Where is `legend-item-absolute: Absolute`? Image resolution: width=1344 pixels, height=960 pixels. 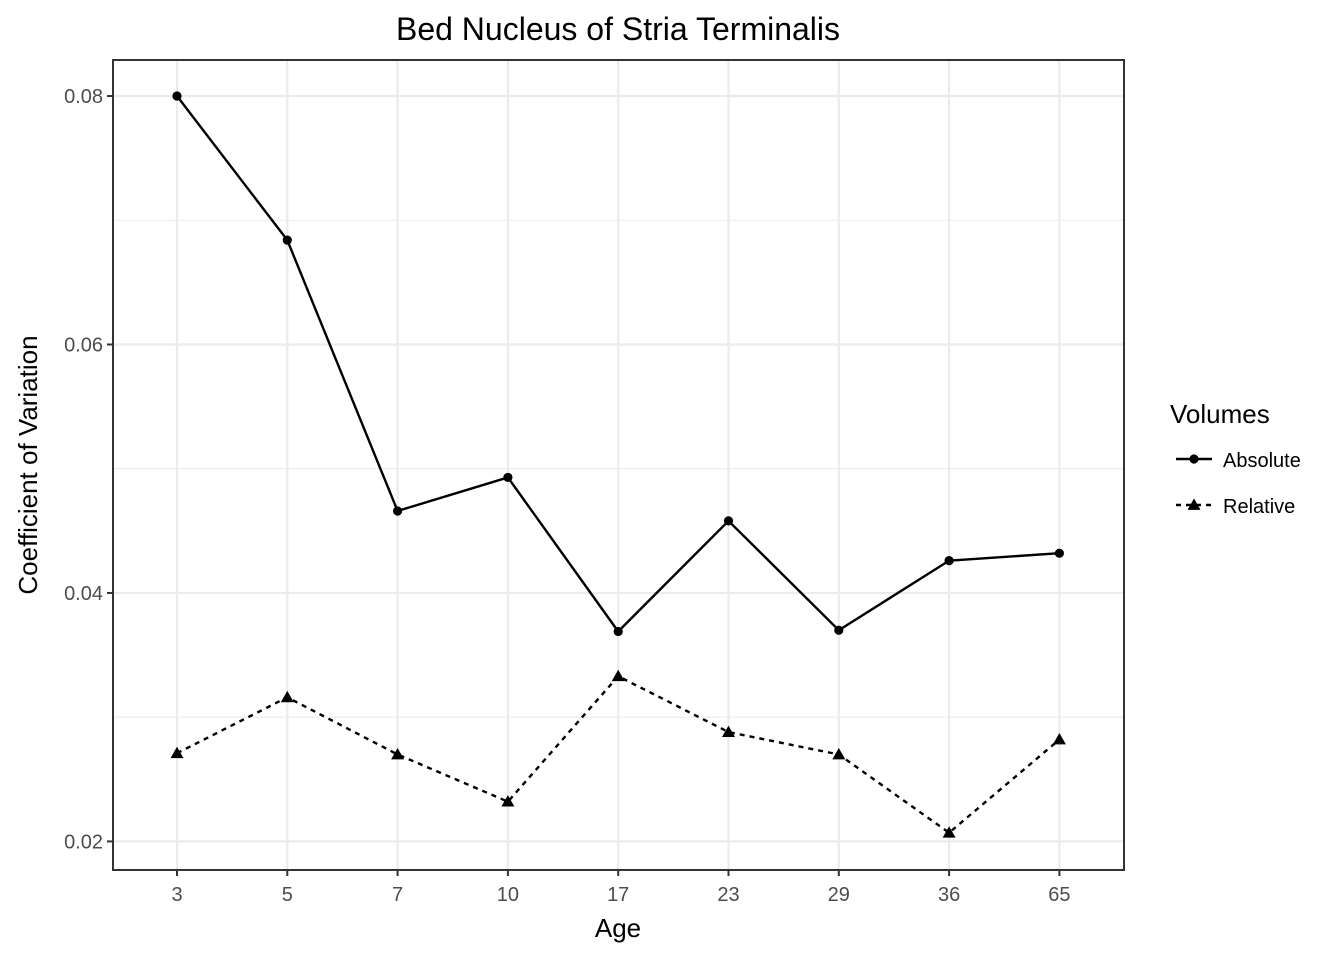
legend-item-absolute: Absolute is located at coordinates (1238, 461).